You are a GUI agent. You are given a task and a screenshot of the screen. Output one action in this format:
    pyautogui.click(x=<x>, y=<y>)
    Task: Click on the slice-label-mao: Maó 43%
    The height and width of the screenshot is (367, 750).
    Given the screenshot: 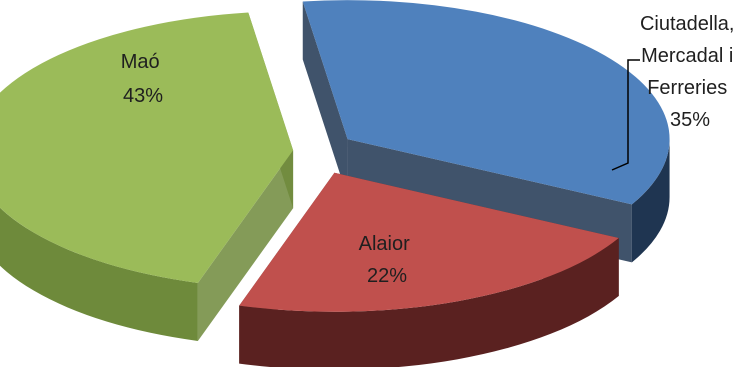 What is the action you would take?
    pyautogui.click(x=143, y=79)
    